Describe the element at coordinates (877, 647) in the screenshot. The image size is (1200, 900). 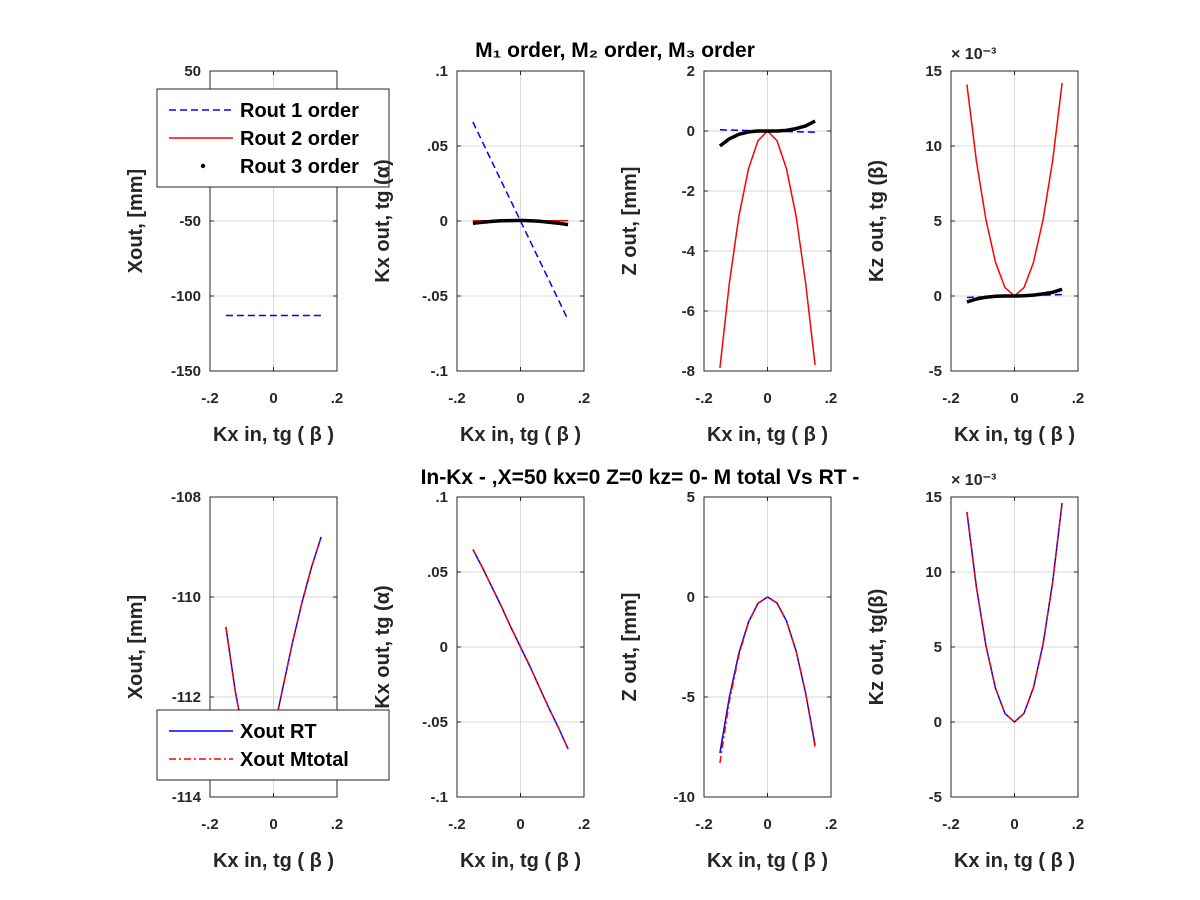
I see `y-axis-label: Kz out, tg(β)` at that location.